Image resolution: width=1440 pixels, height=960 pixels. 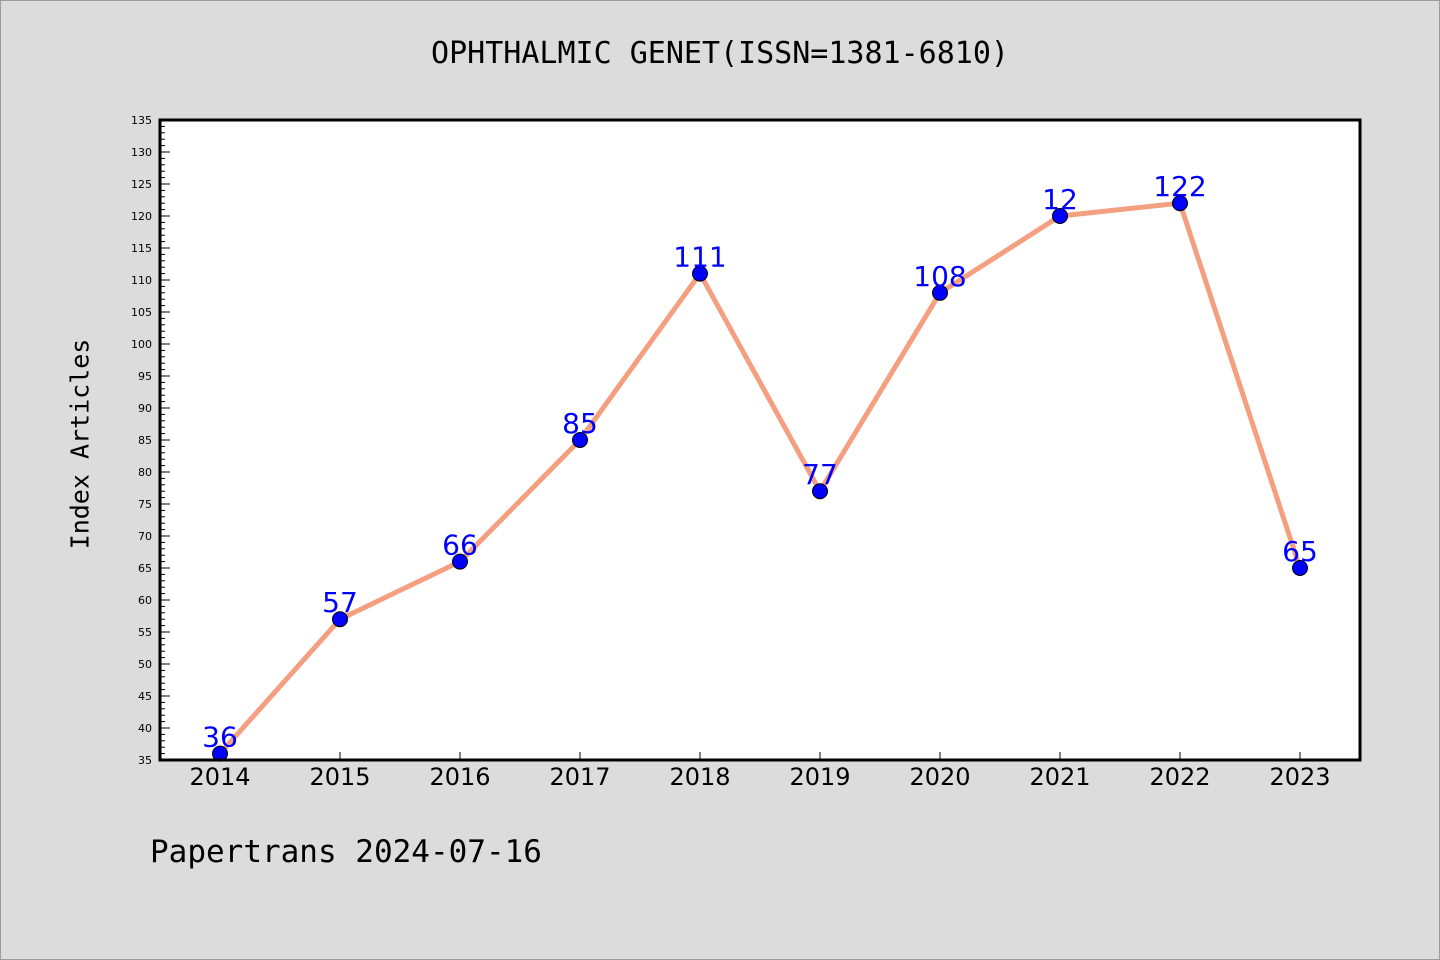 I want to click on y-tick-label: 35, so click(x=145, y=760).